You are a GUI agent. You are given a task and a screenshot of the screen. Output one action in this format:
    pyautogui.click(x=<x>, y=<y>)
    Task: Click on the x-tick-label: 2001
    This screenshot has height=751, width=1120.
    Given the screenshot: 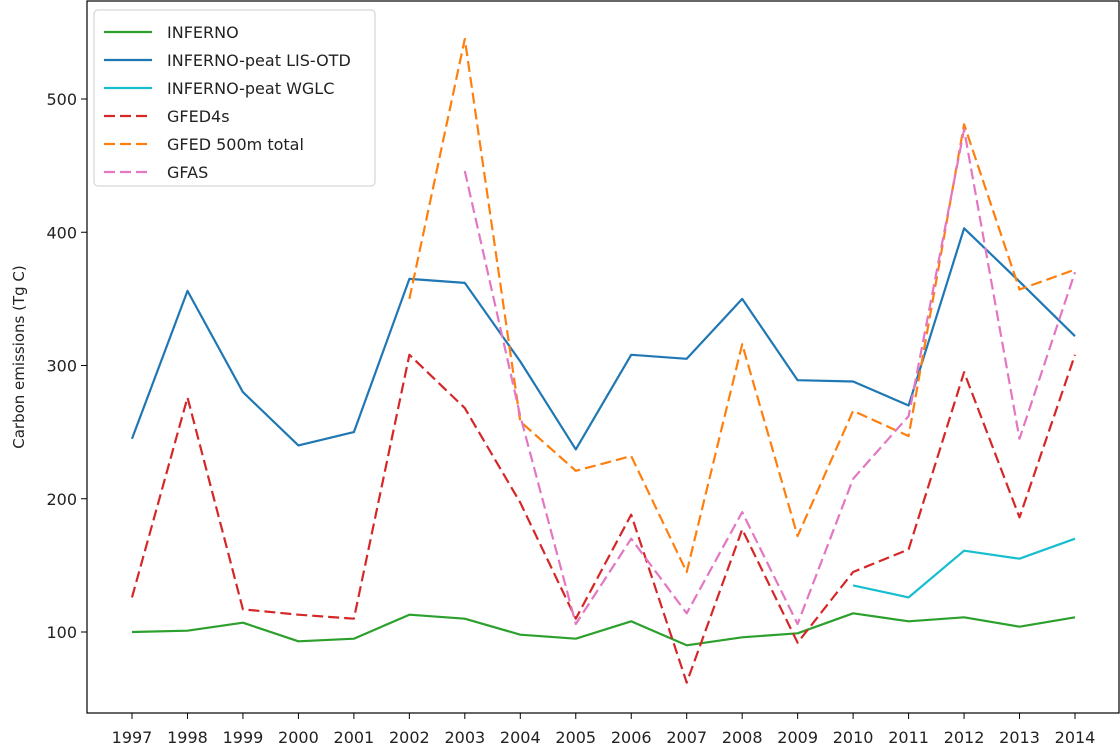 What is the action you would take?
    pyautogui.click(x=354, y=737)
    